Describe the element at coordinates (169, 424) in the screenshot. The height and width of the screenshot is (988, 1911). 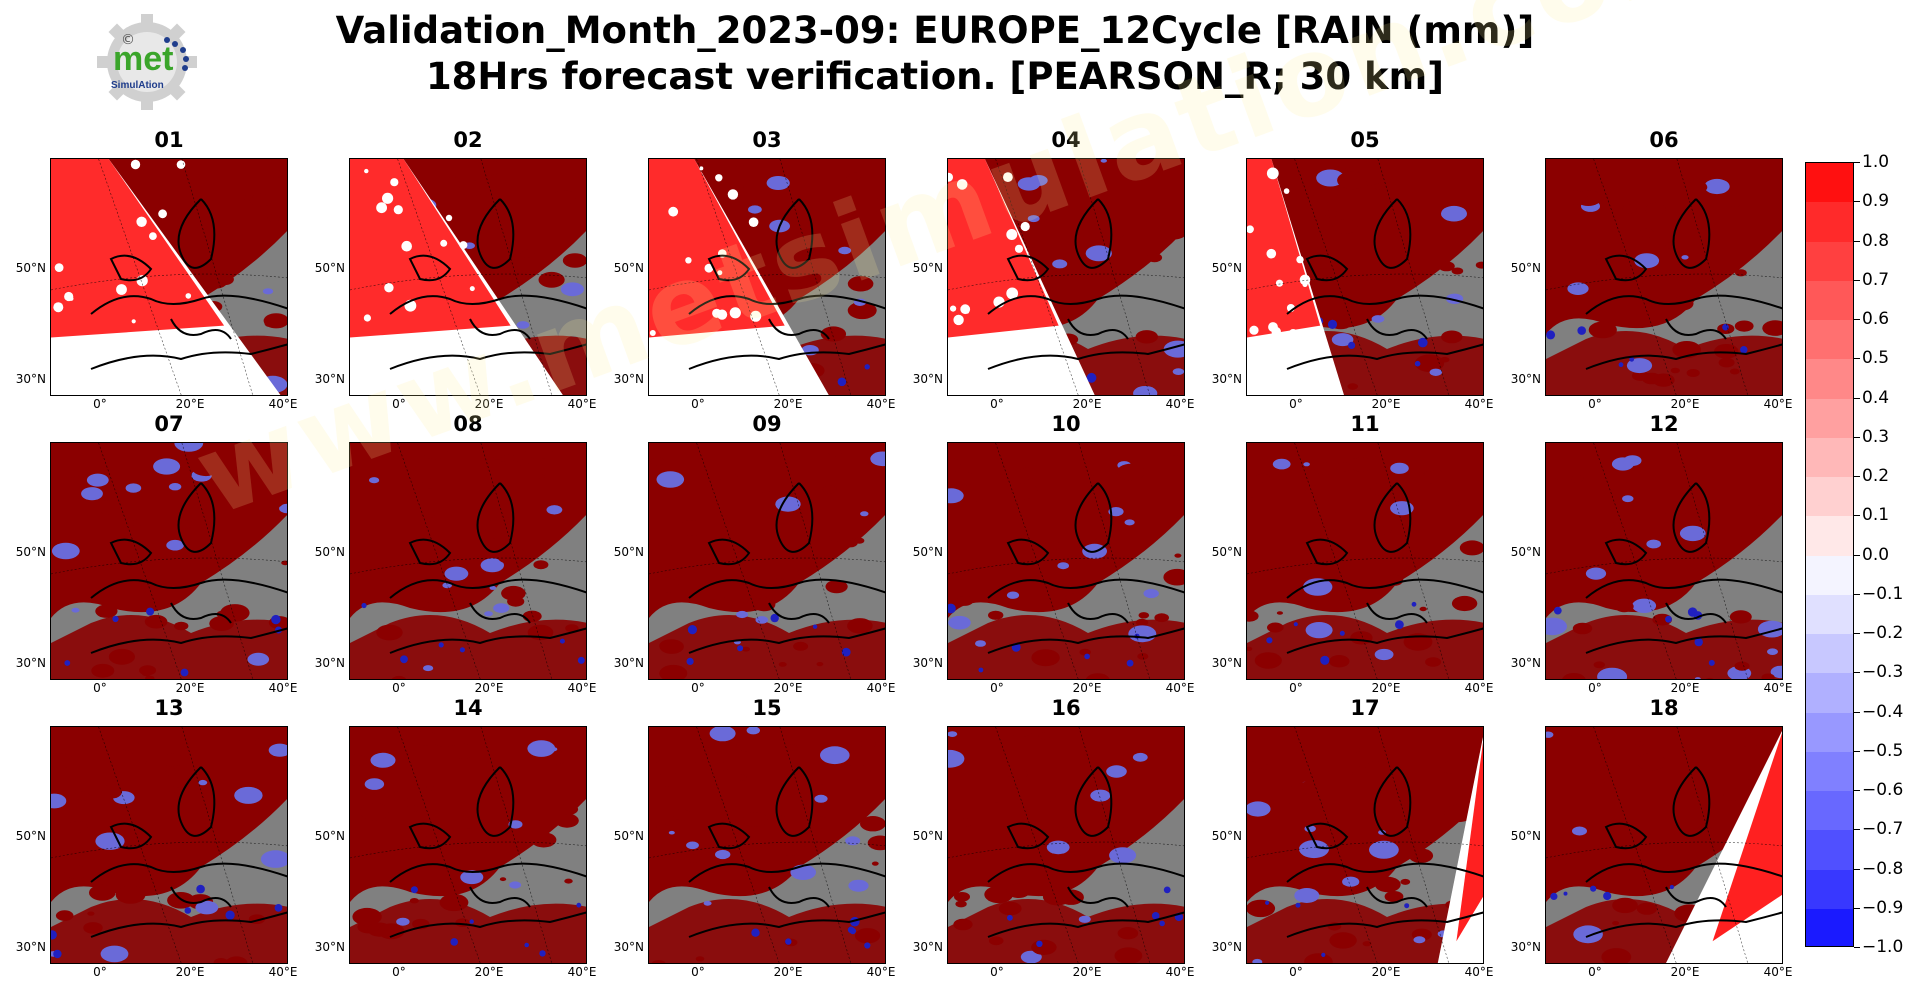
I see `panel-title-07: 07` at that location.